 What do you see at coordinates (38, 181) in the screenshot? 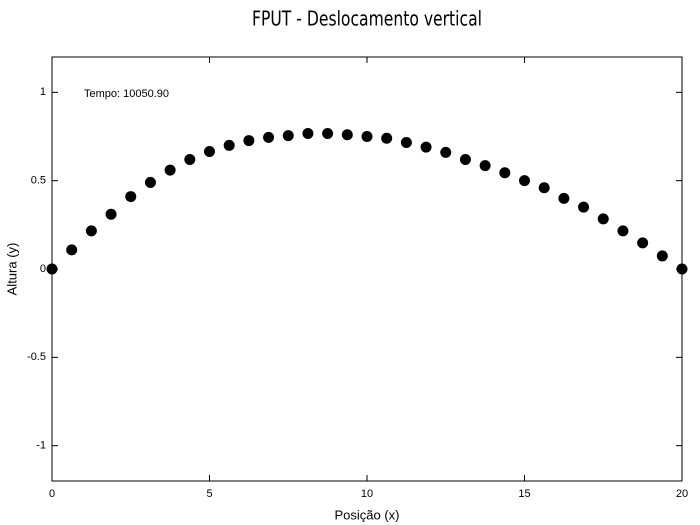
I see `y-tick-label: 0.5` at bounding box center [38, 181].